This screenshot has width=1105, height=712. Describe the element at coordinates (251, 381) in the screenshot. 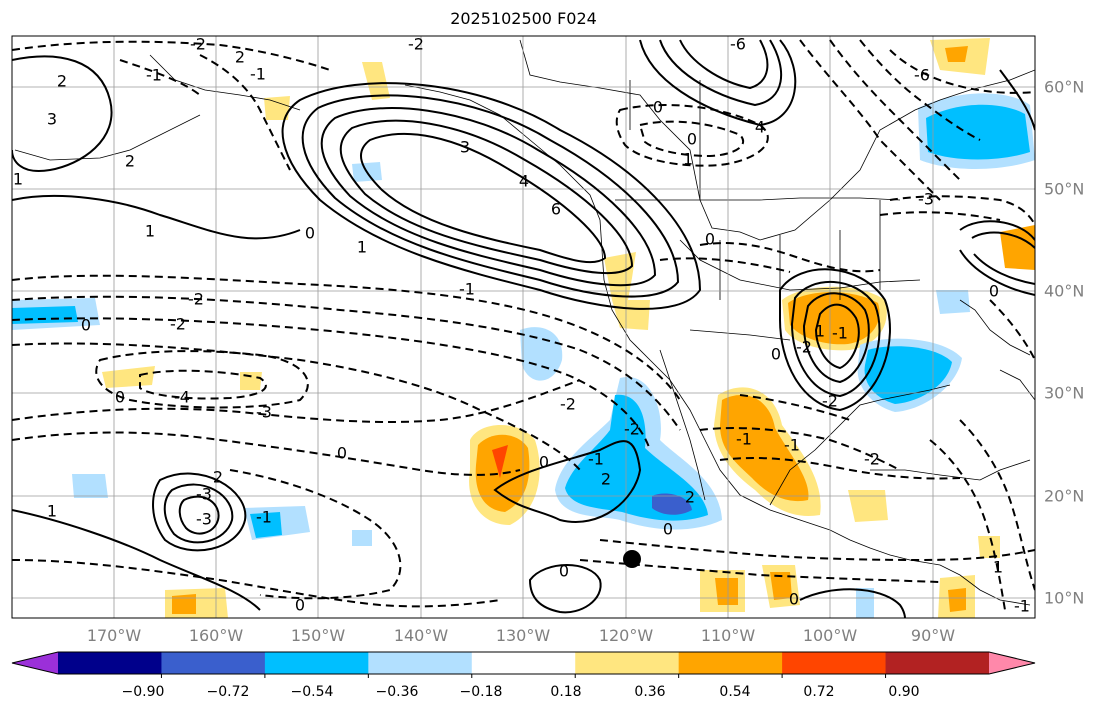

I see `shade-warm-h` at that location.